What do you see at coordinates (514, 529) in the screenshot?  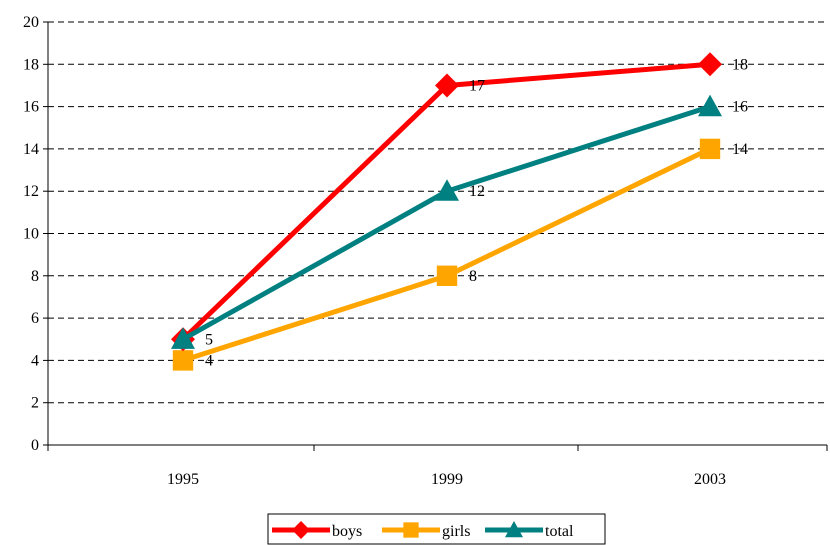 I see `legend-marker-total` at bounding box center [514, 529].